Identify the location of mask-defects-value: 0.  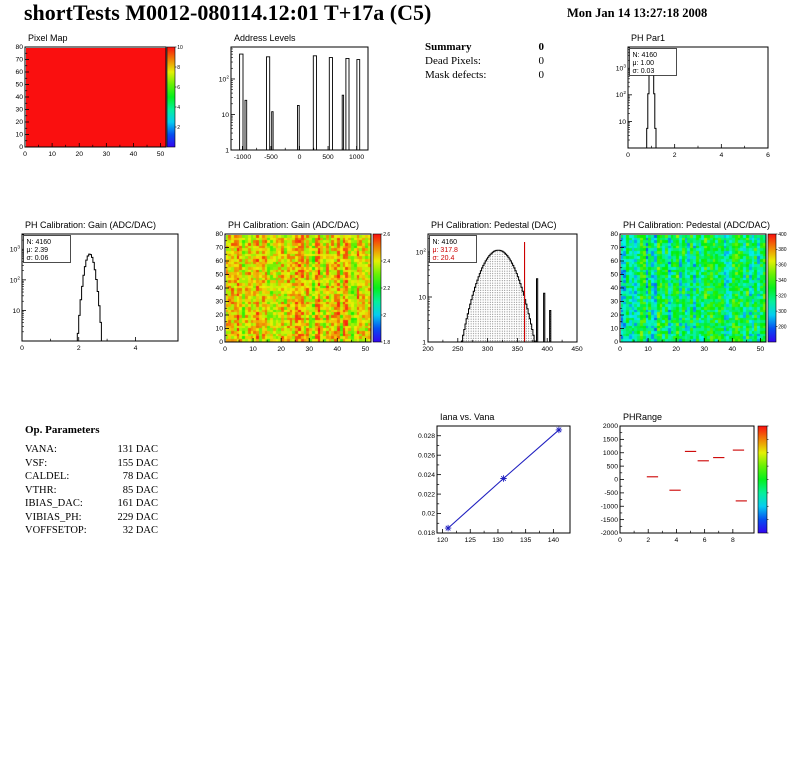
(541, 75).